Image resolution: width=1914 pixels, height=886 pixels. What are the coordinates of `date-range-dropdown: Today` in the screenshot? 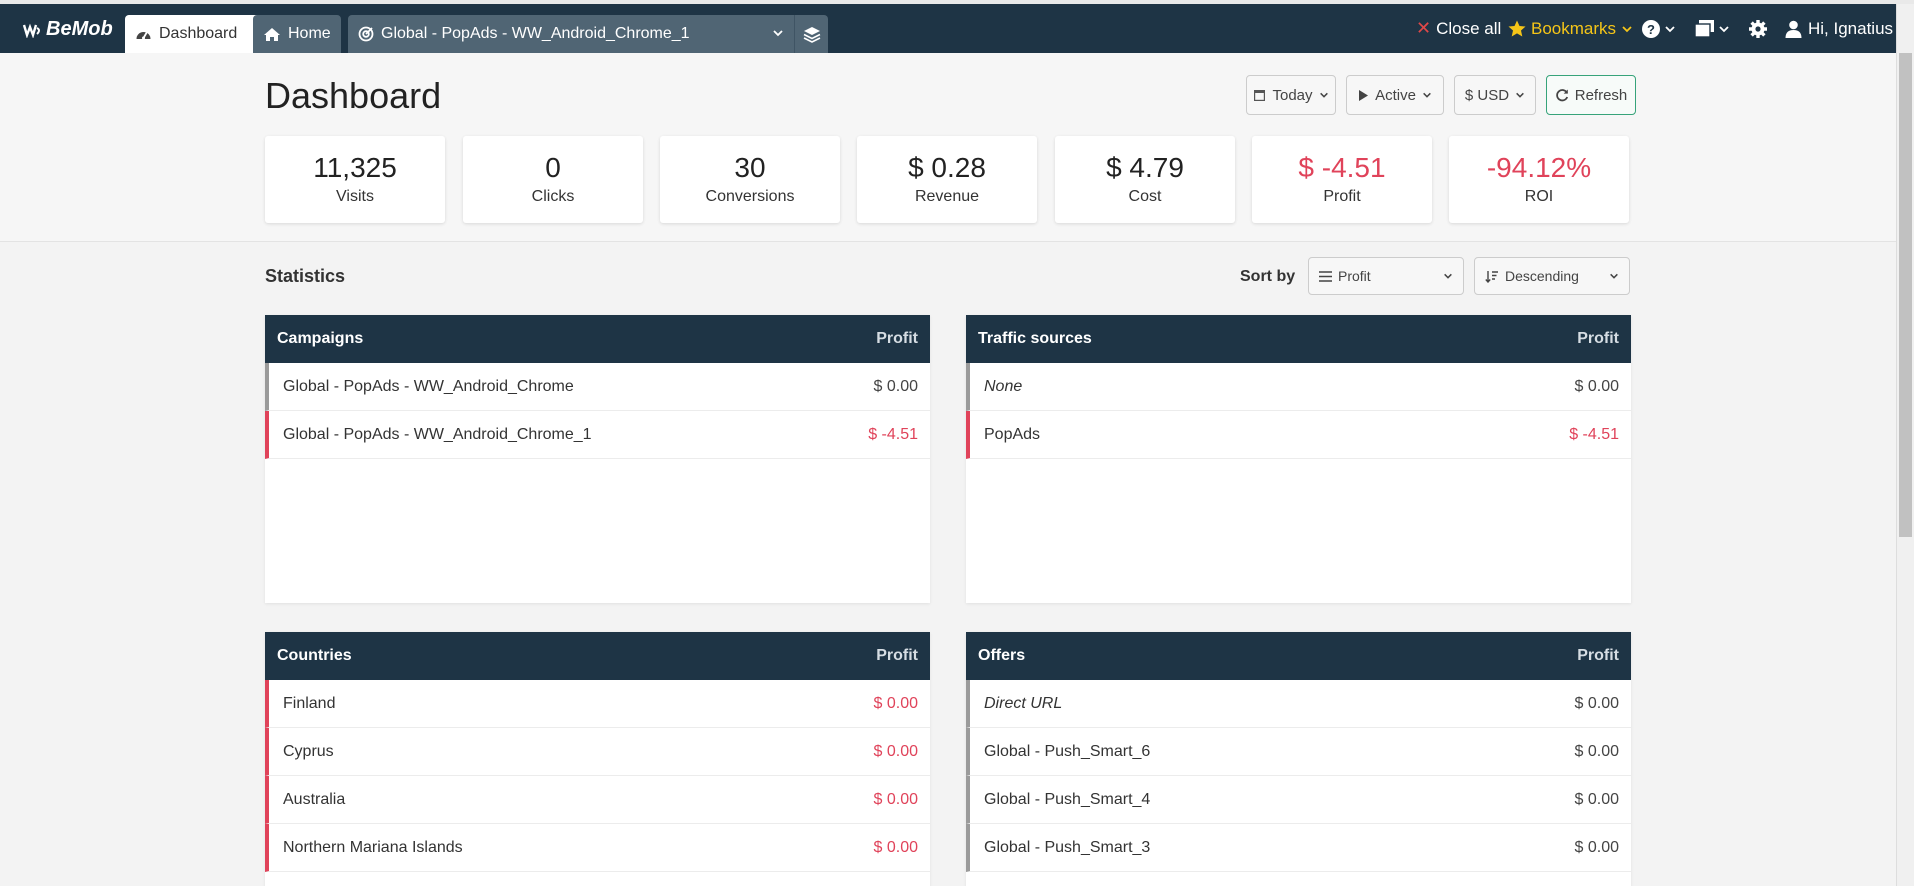 It's located at (1291, 95).